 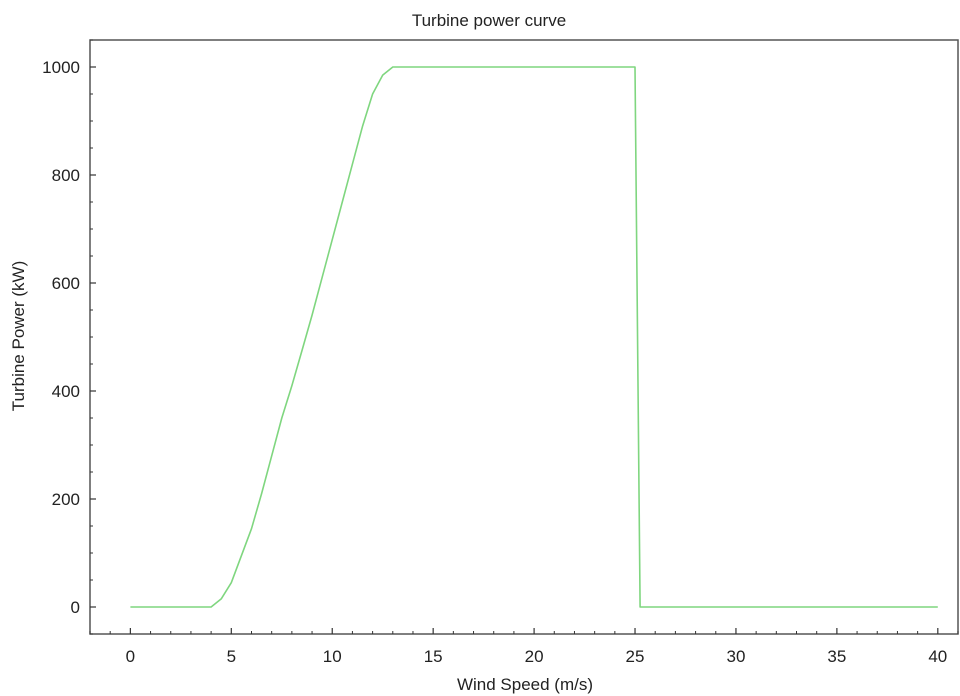 What do you see at coordinates (332, 656) in the screenshot?
I see `x-tick-label: 10` at bounding box center [332, 656].